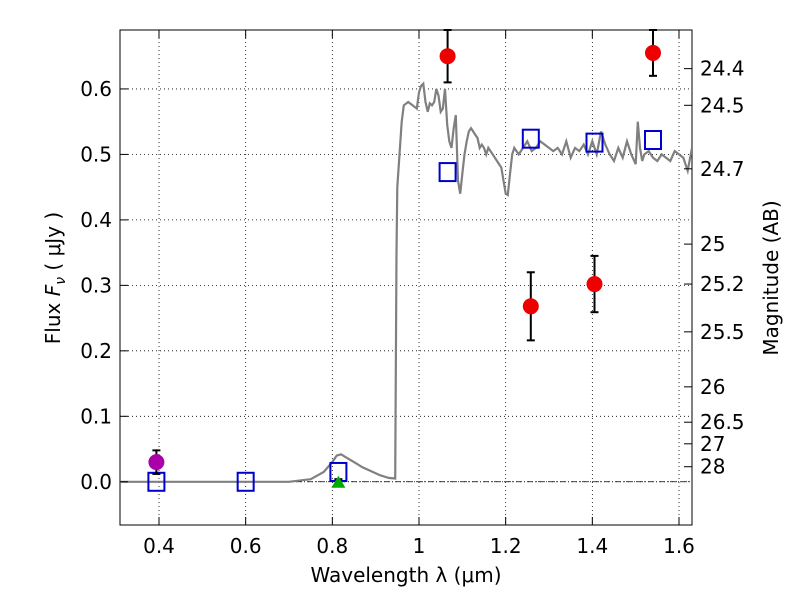 The height and width of the screenshot is (600, 800). I want to click on x-tick-label: 0.8, so click(332, 546).